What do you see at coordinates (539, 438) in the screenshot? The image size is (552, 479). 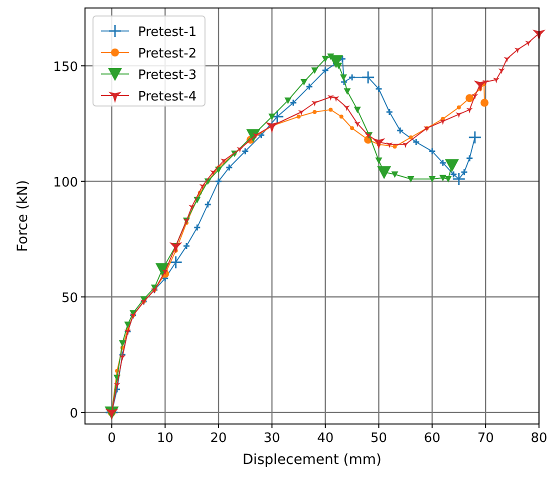 I see `x-tick-label: 80` at bounding box center [539, 438].